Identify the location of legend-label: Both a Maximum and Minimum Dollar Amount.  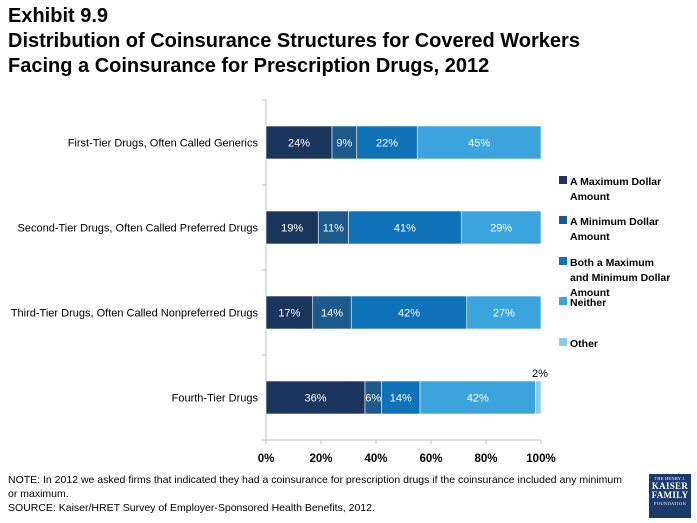
(620, 278).